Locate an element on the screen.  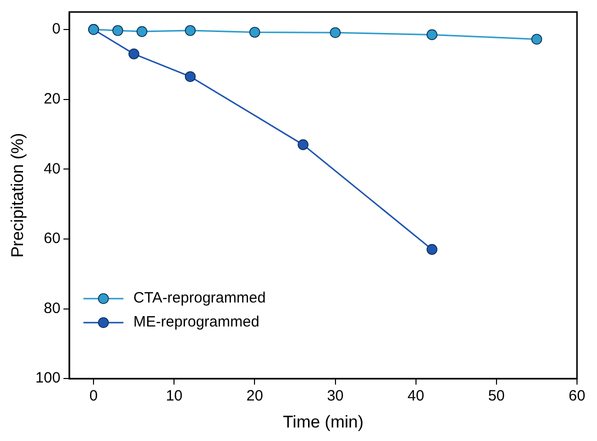
y-tick-label: 100 is located at coordinates (47, 378).